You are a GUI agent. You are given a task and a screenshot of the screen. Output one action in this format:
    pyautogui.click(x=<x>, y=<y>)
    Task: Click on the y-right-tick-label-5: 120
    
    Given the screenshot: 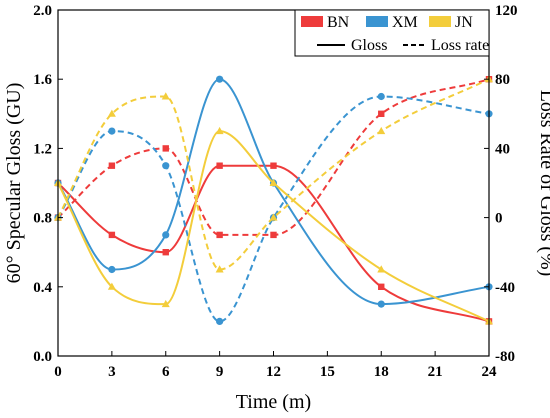 What is the action you would take?
    pyautogui.click(x=506, y=11)
    